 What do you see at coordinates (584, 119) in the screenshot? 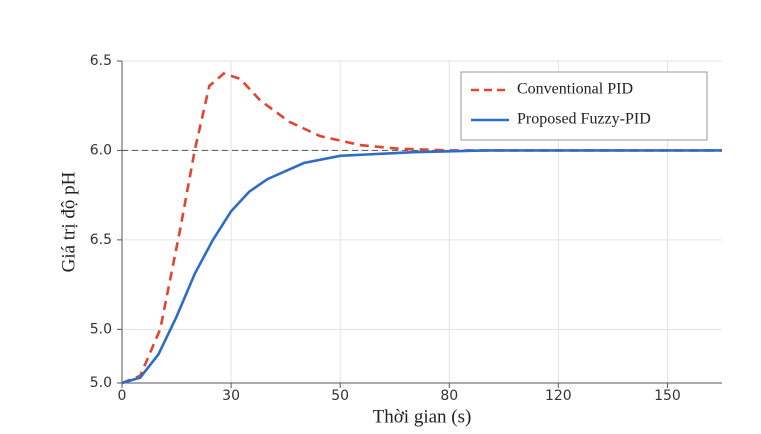
I see `legend-label: Proposed Fuzzy-PID` at bounding box center [584, 119].